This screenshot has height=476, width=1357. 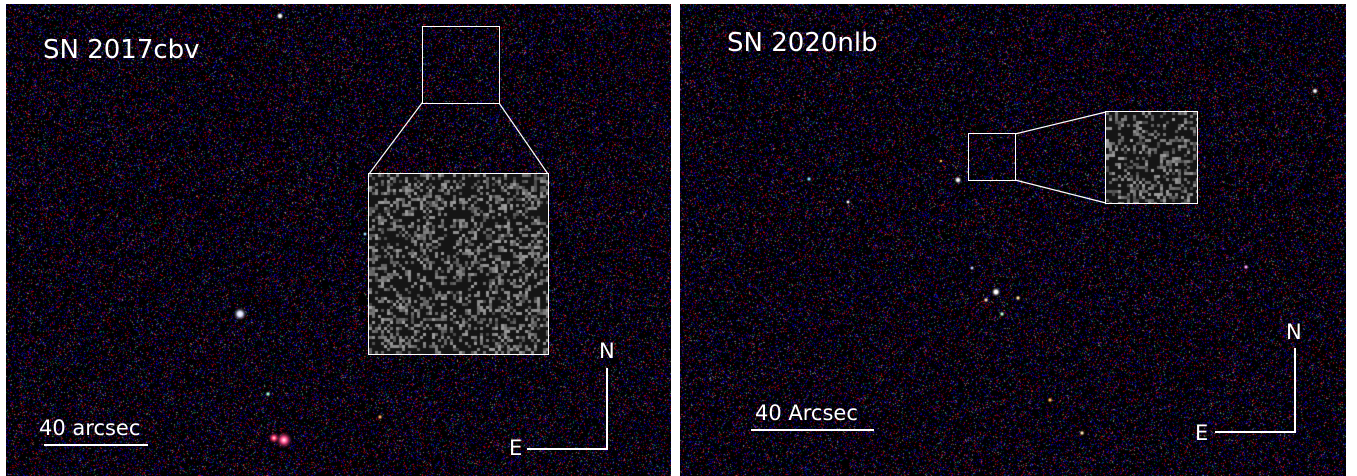 What do you see at coordinates (90, 428) in the screenshot?
I see `scale-bar-label: 40 arcsec` at bounding box center [90, 428].